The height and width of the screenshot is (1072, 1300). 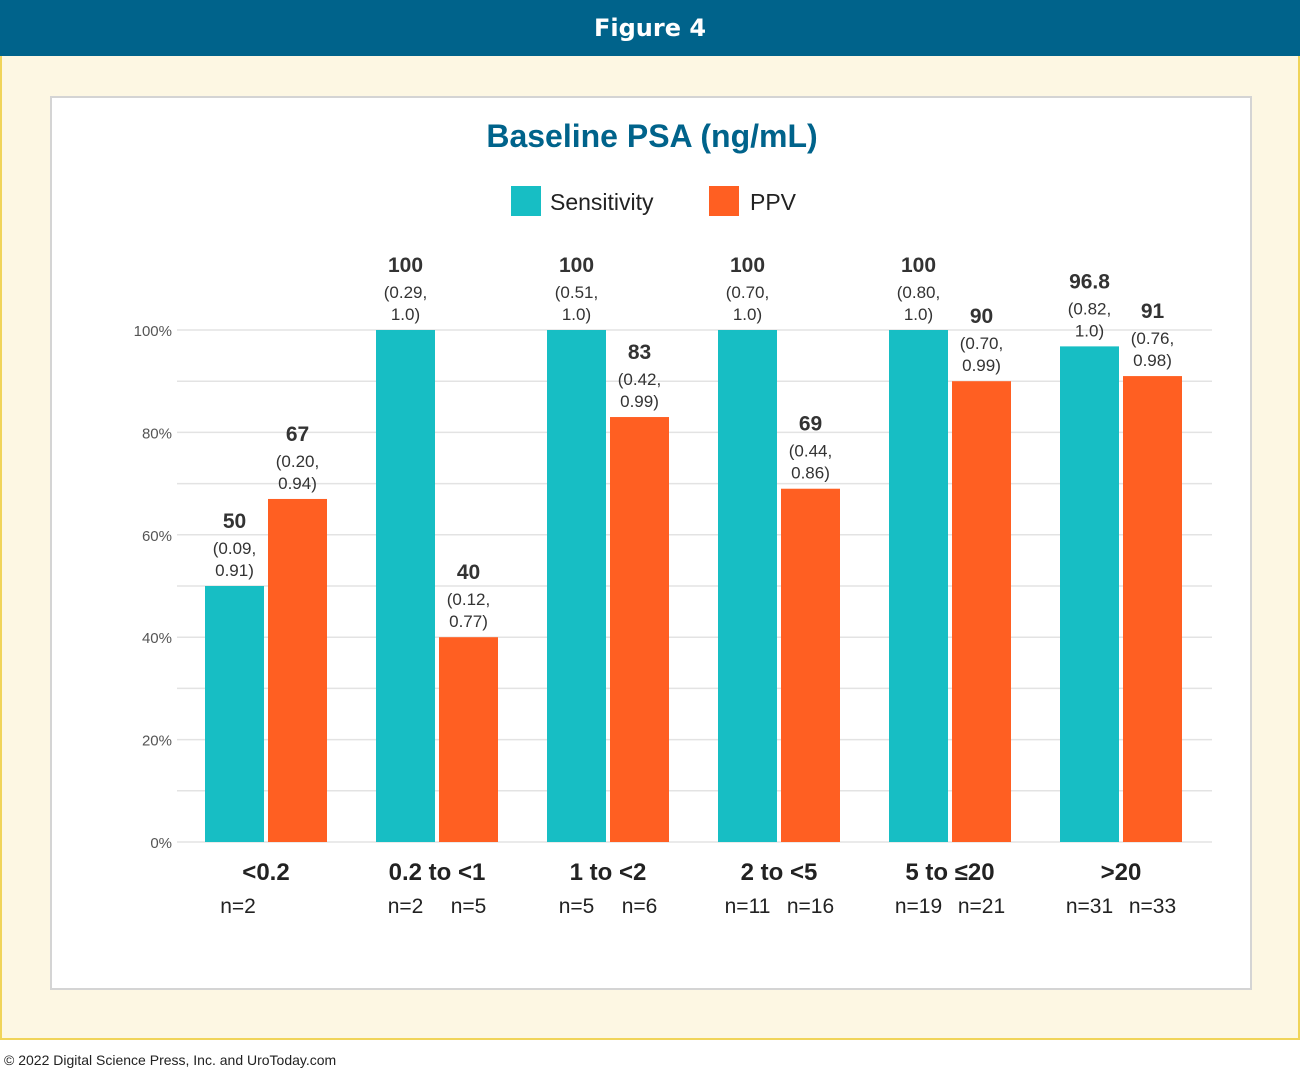 I want to click on legend-label-ppv: PPV, so click(x=773, y=202).